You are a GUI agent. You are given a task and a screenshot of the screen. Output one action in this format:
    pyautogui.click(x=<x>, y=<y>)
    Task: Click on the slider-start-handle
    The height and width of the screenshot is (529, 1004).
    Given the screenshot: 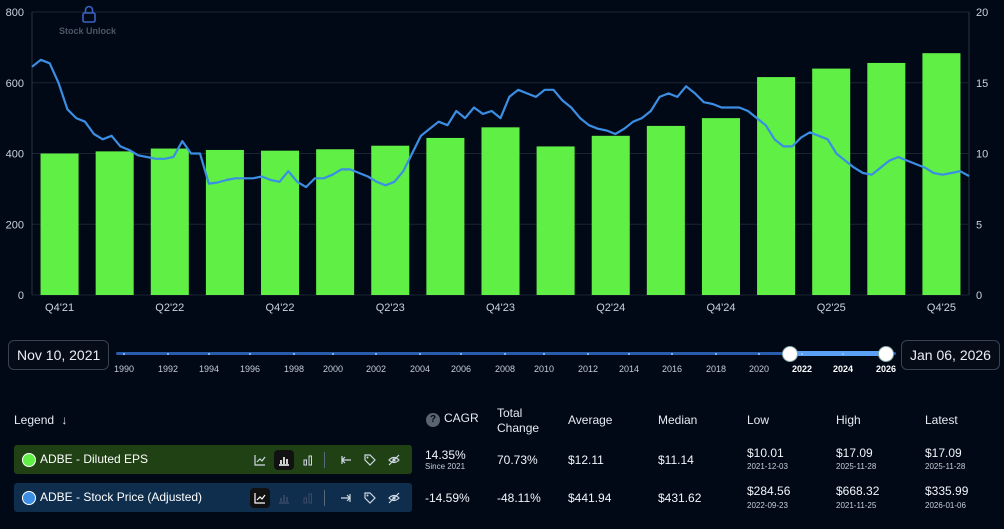 What is the action you would take?
    pyautogui.click(x=790, y=354)
    